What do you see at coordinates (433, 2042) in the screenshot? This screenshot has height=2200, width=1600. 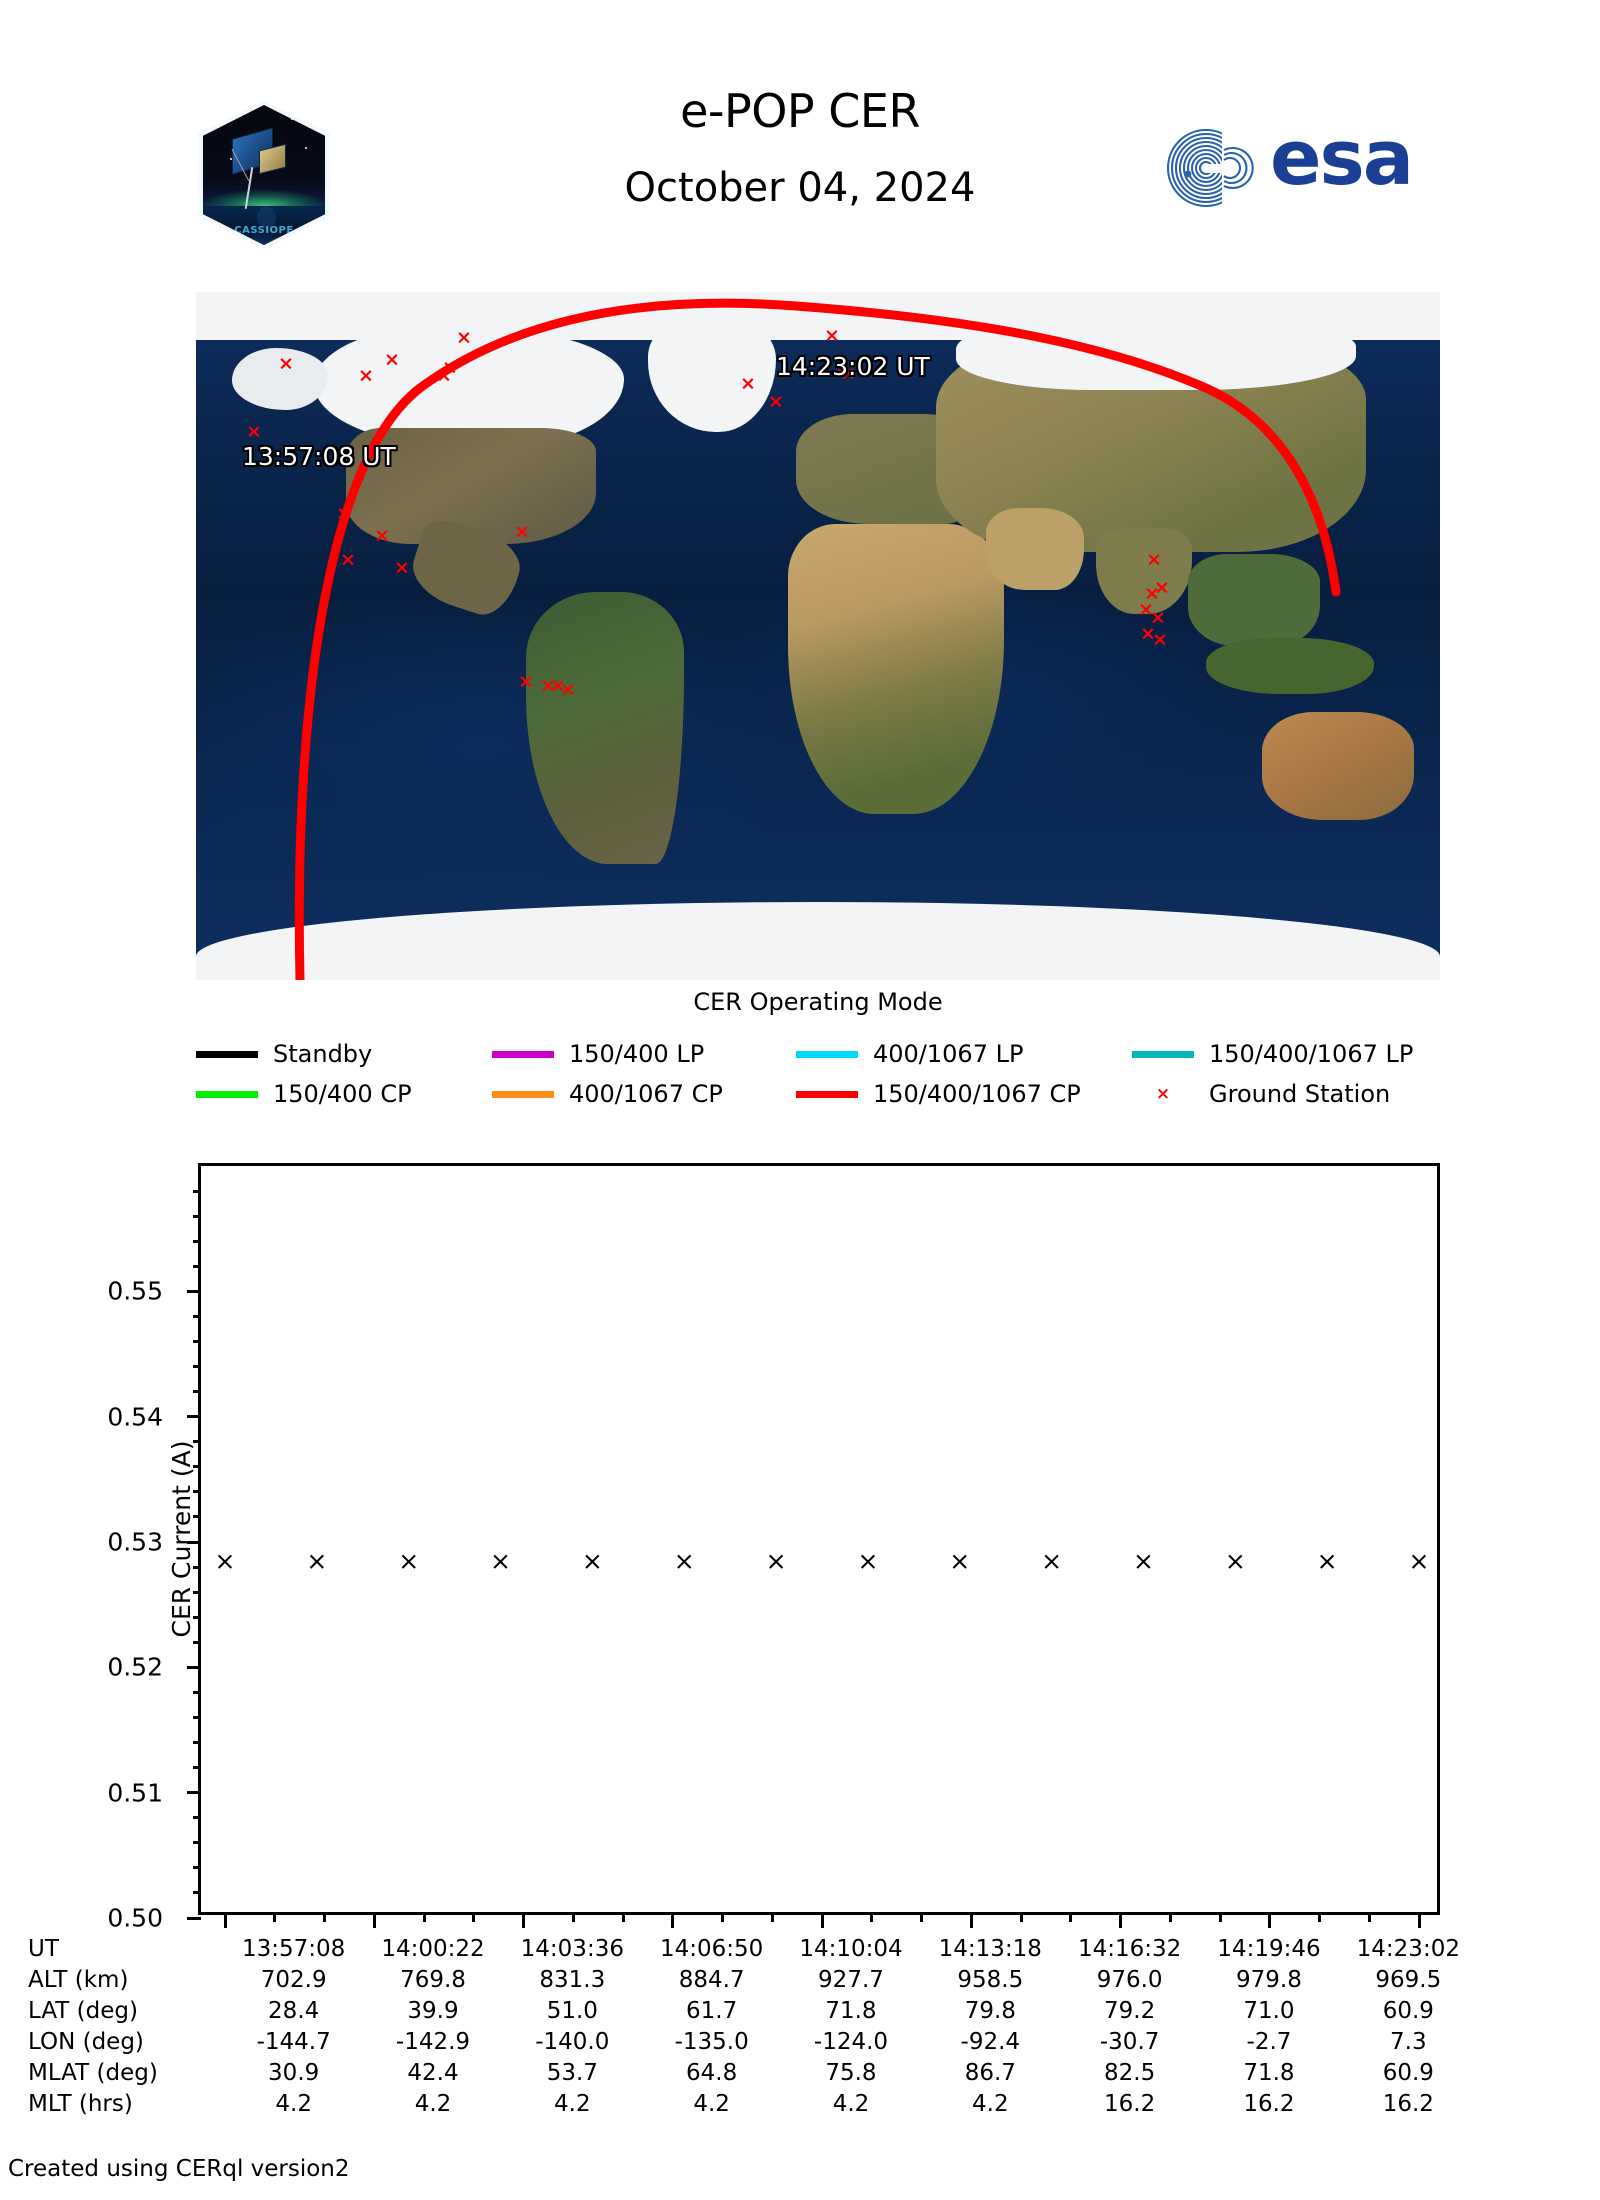 I see `table-cell: -142.9` at bounding box center [433, 2042].